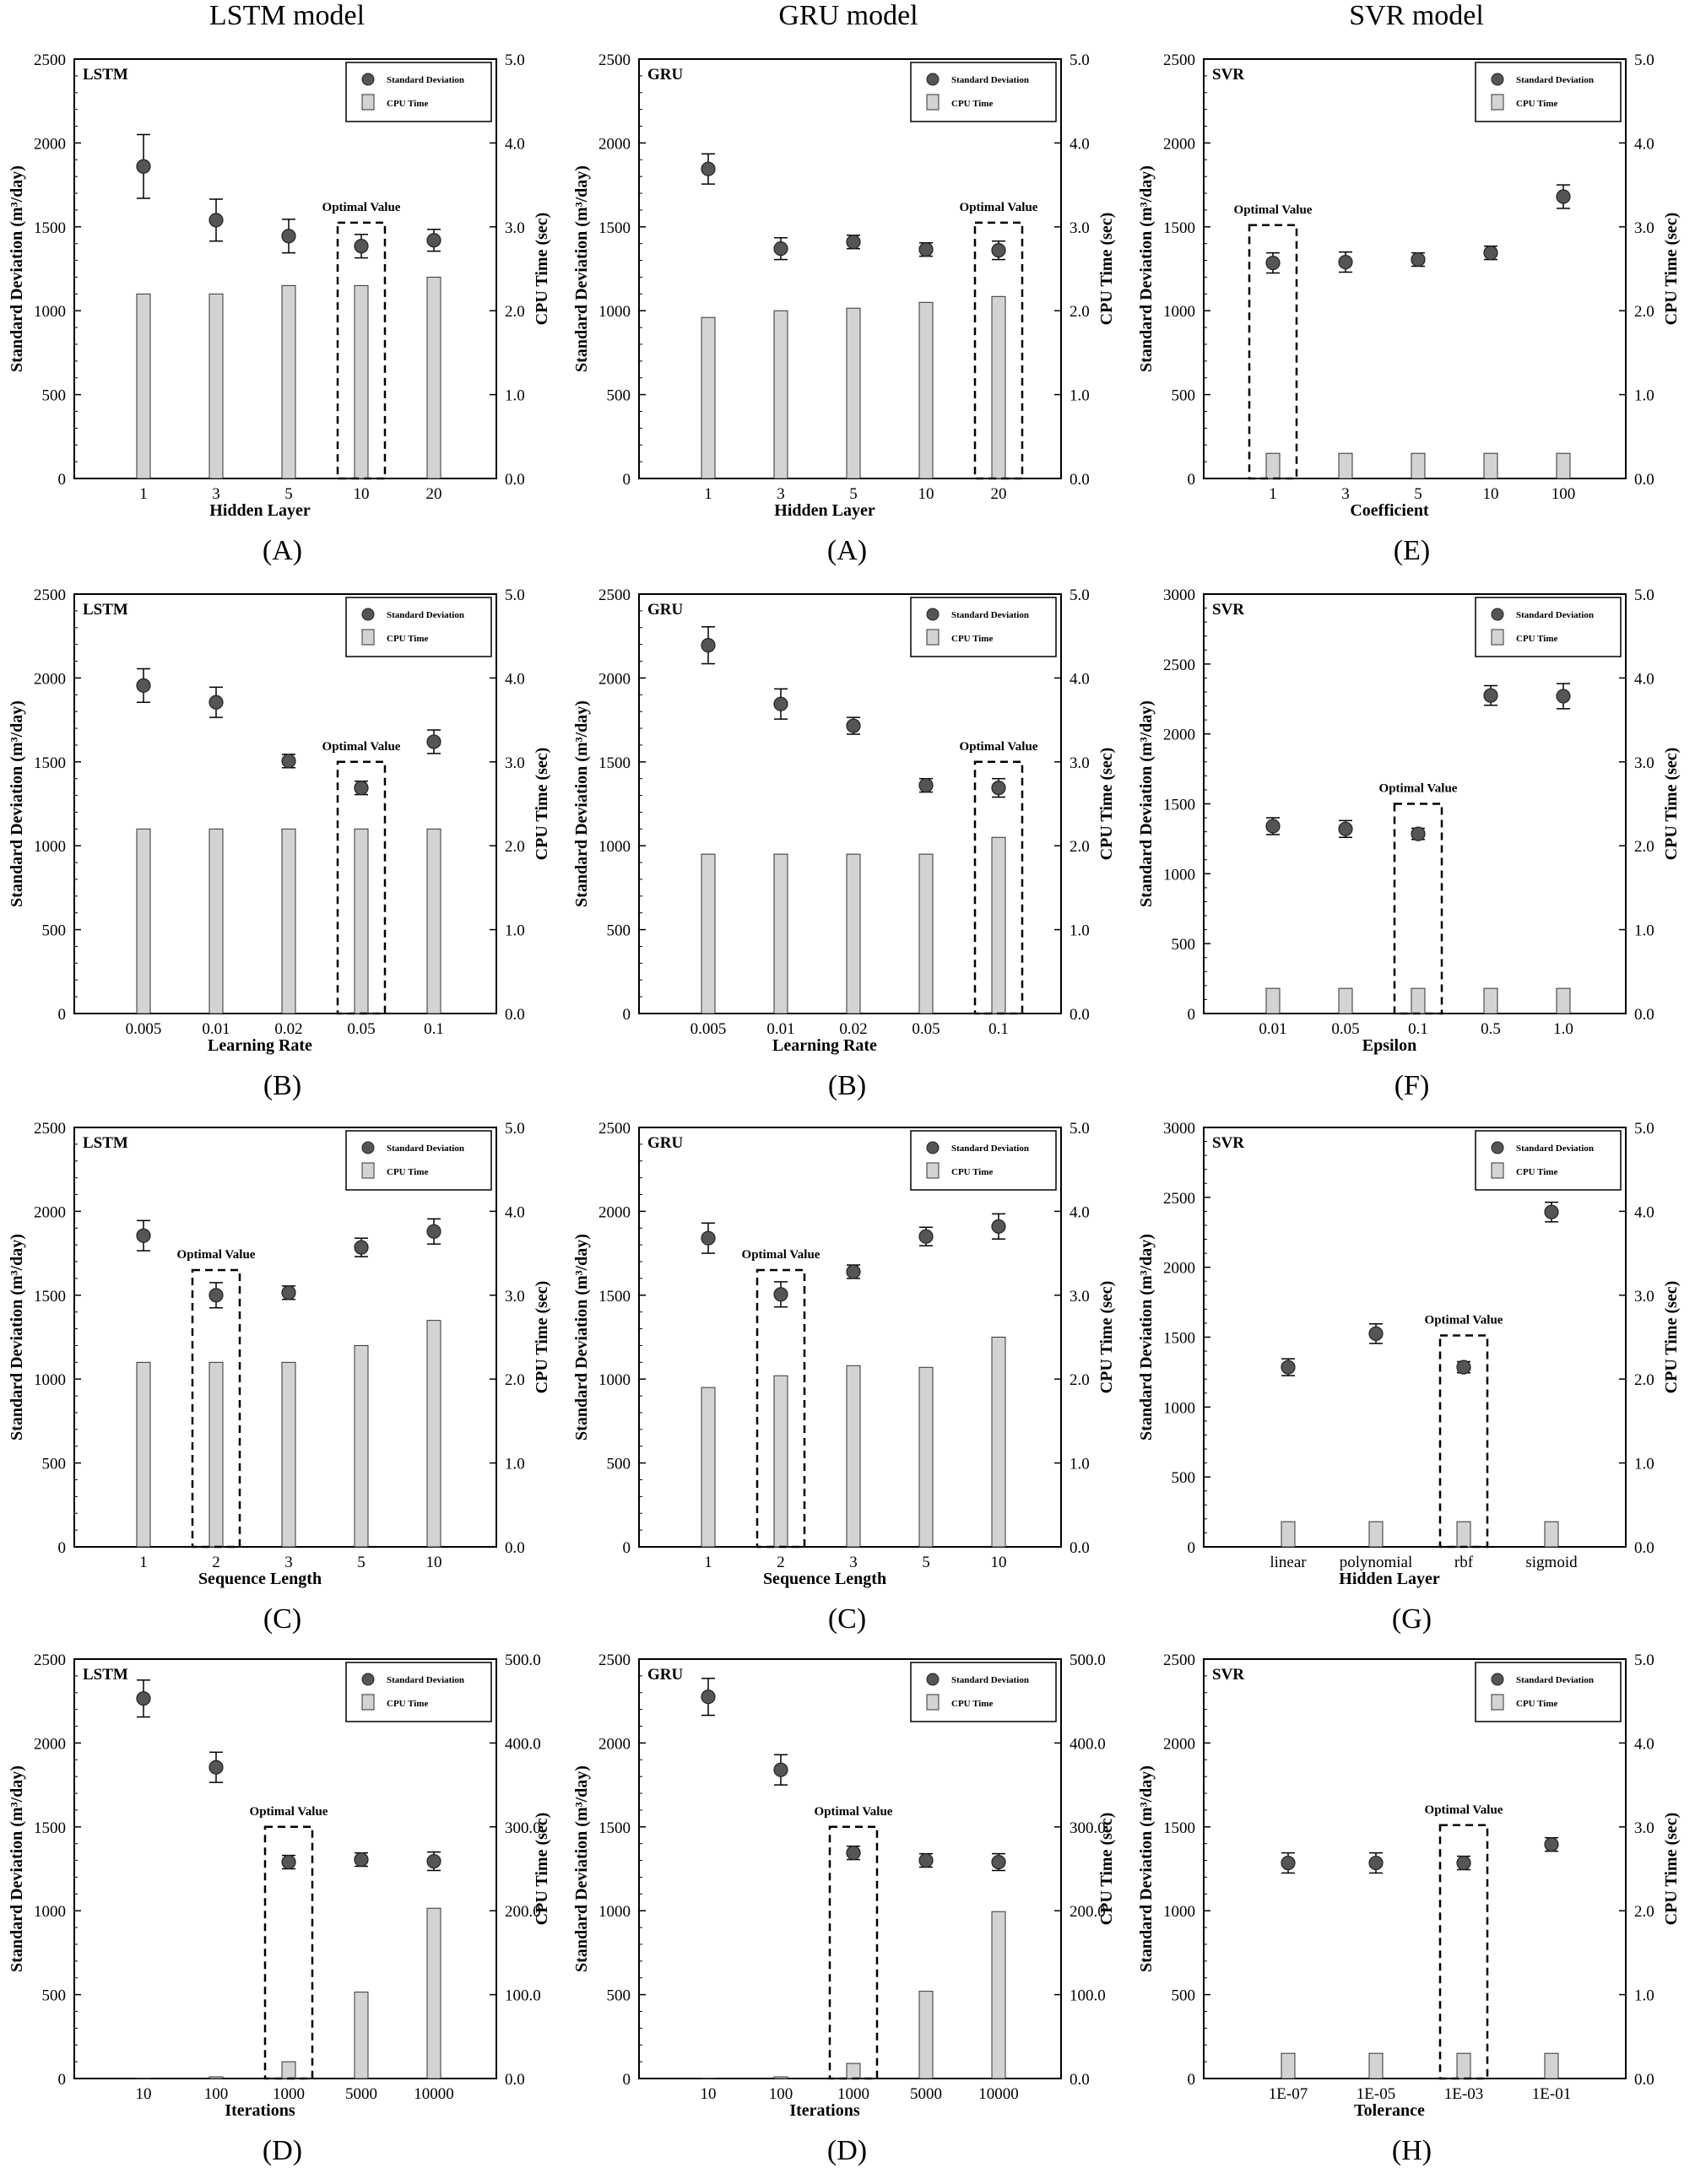  I want to click on y2-tick-label: 0.0, so click(1080, 480).